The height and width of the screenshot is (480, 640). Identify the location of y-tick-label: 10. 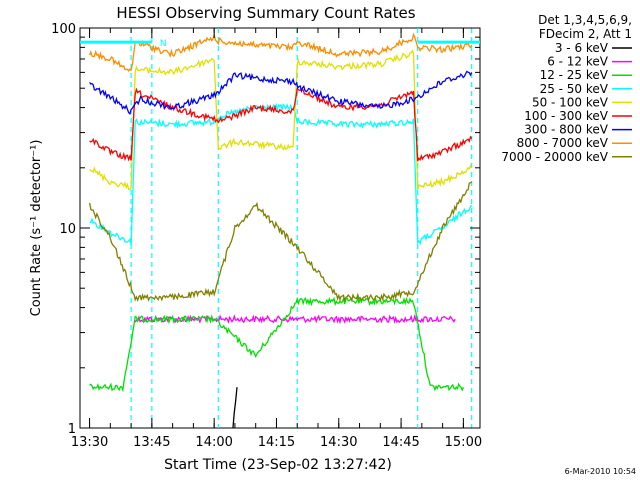
(67, 229).